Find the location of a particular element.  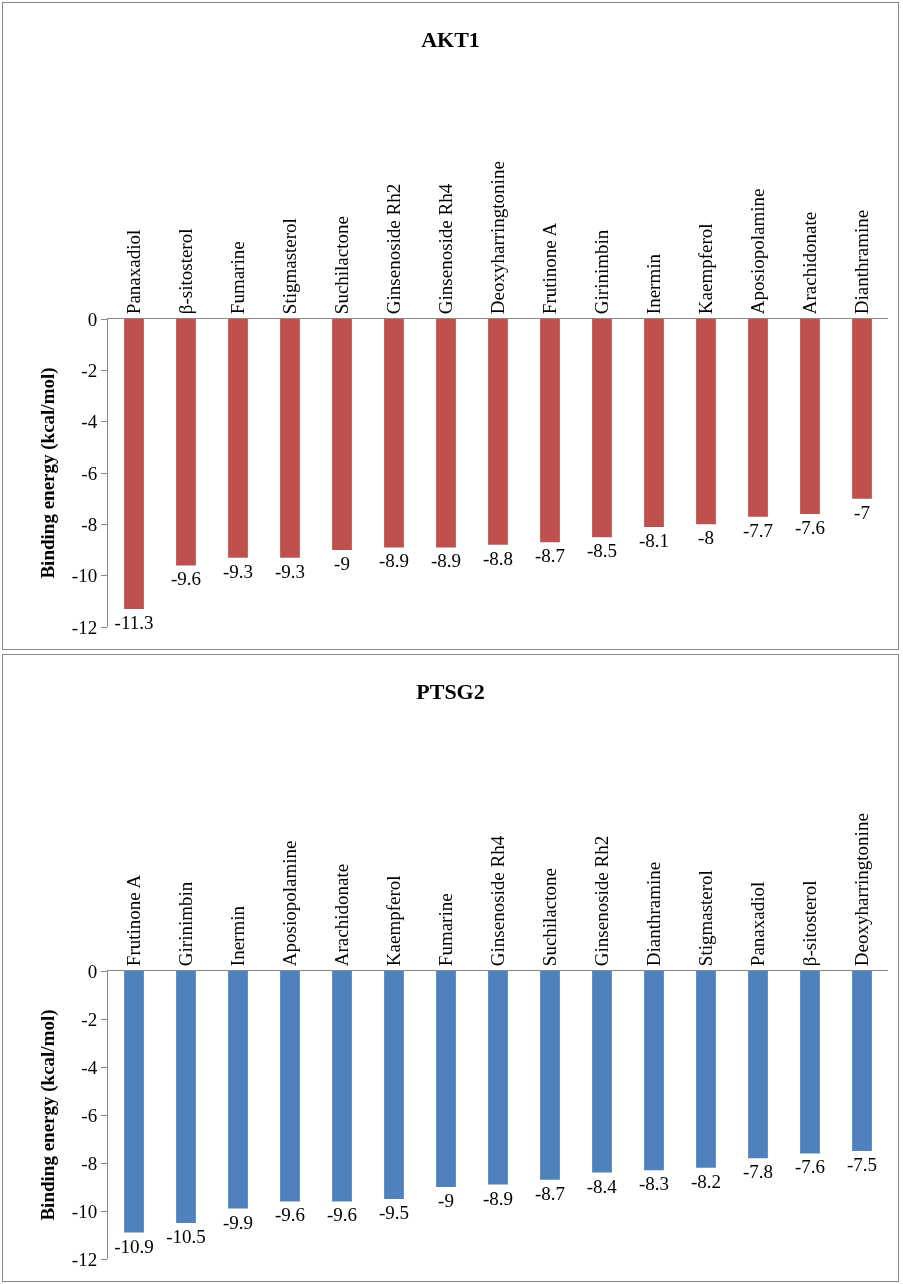

data-label: -7 is located at coordinates (862, 512).